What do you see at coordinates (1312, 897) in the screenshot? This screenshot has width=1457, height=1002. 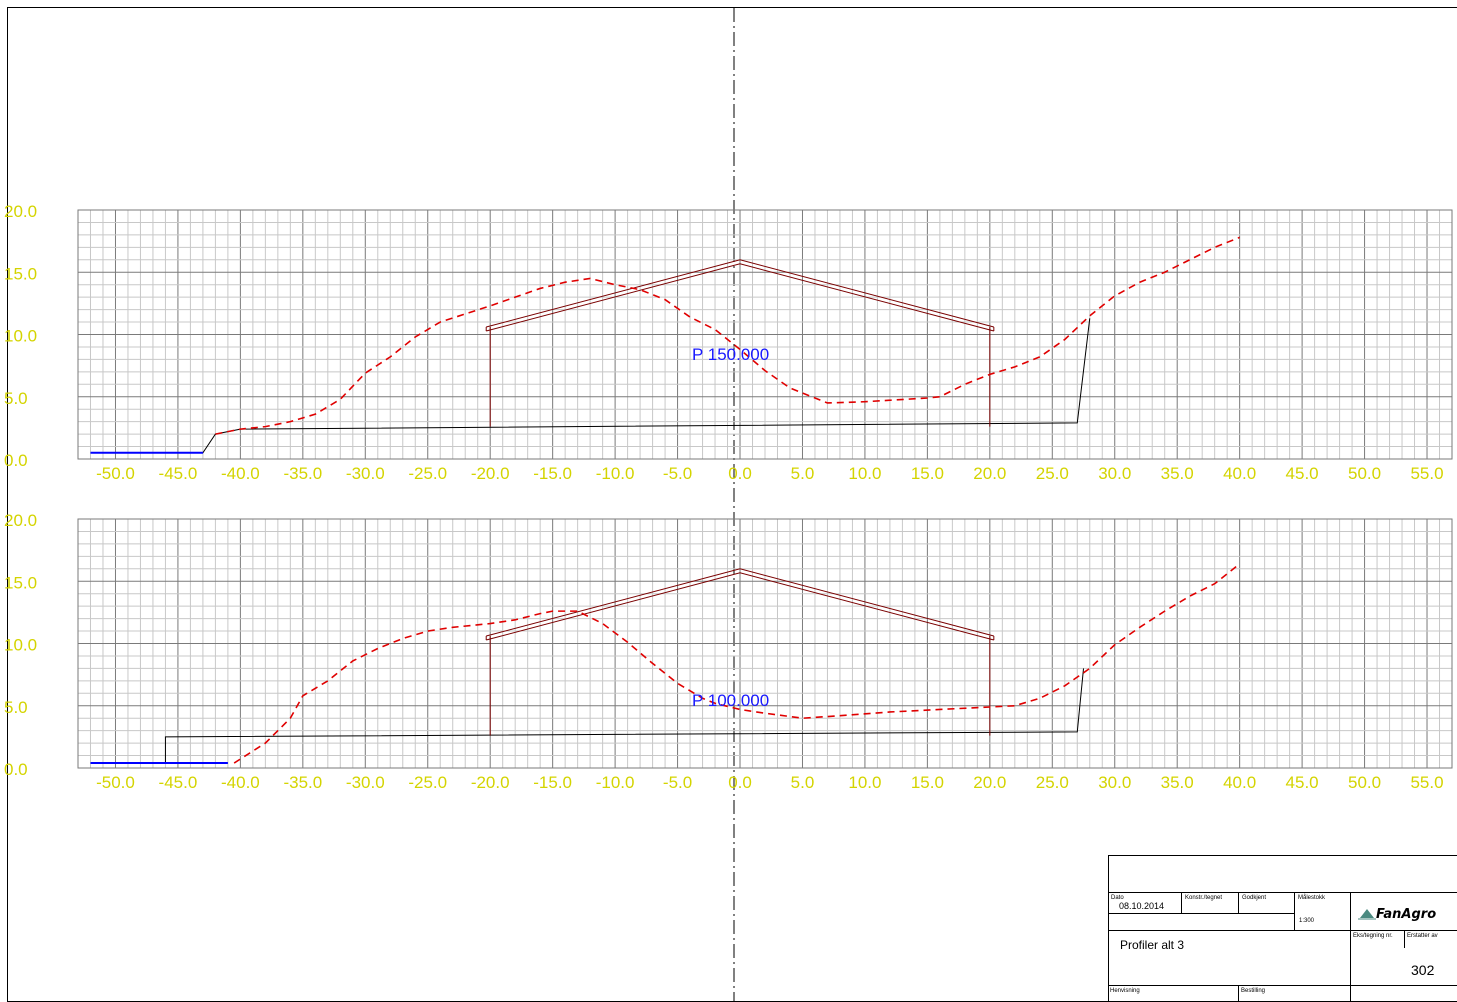 I see `scale-label: Målestokk` at bounding box center [1312, 897].